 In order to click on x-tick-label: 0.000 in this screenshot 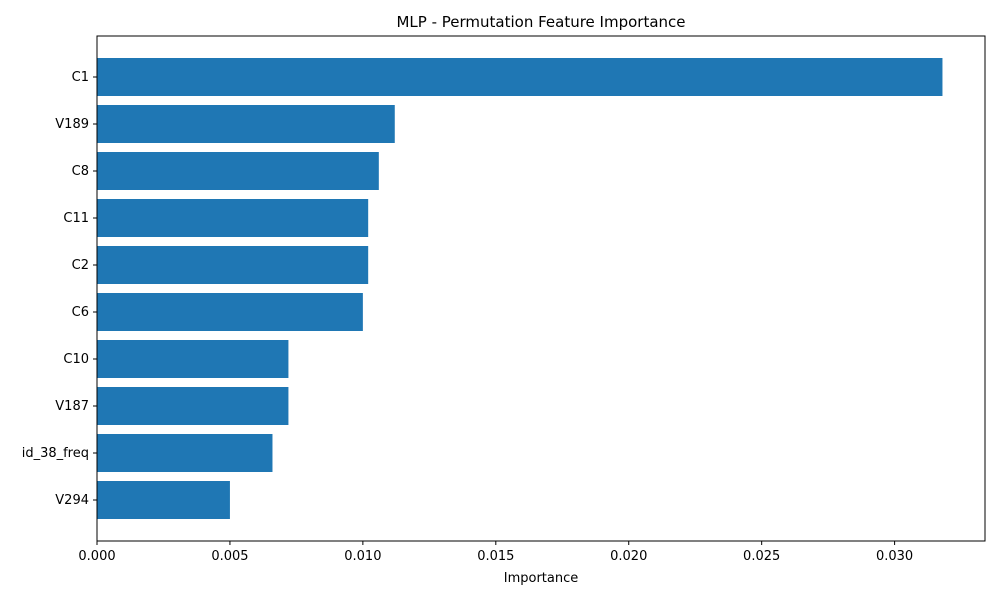, I will do `click(96, 556)`.